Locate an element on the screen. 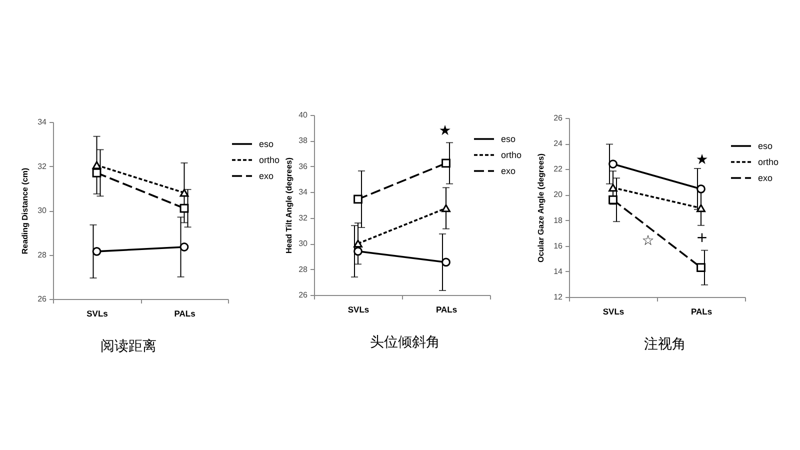 This screenshot has width=800, height=450. y-tick-label: 20 is located at coordinates (559, 195).